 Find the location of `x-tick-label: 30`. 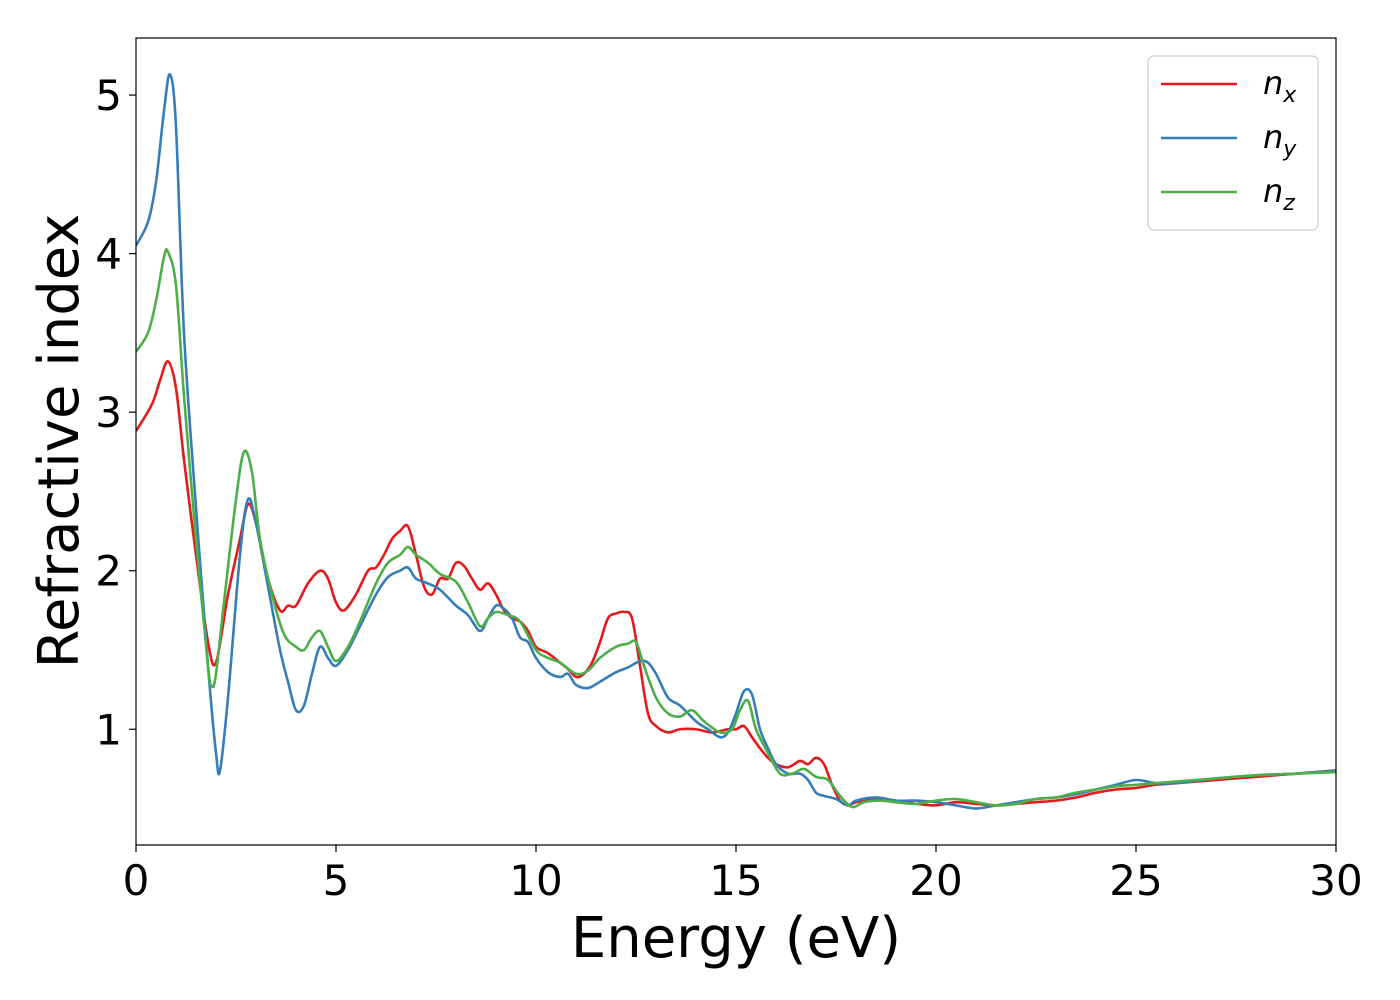

x-tick-label: 30 is located at coordinates (1335, 880).